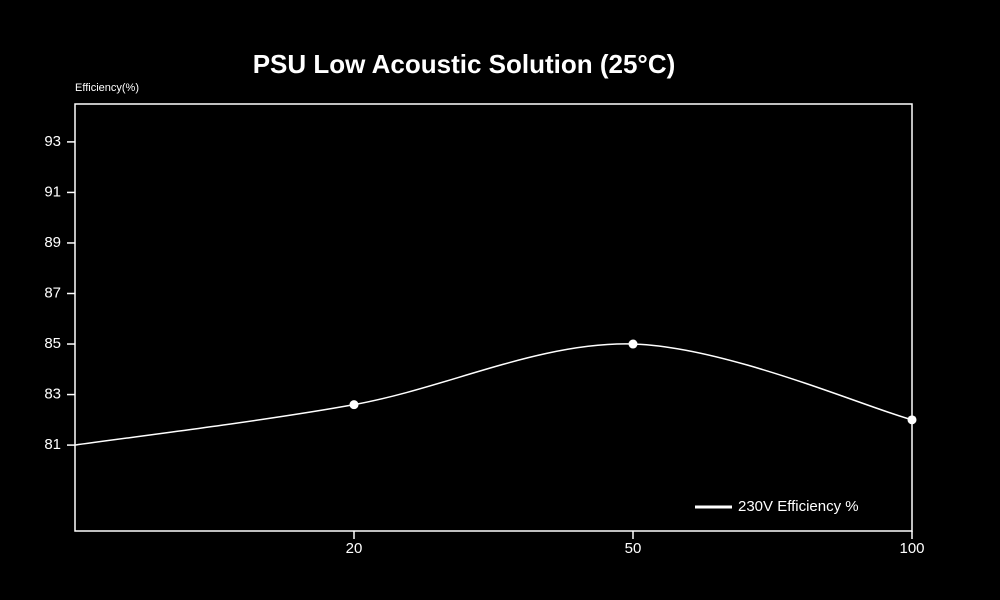  Describe the element at coordinates (354, 548) in the screenshot. I see `x-tick-label: 20` at that location.